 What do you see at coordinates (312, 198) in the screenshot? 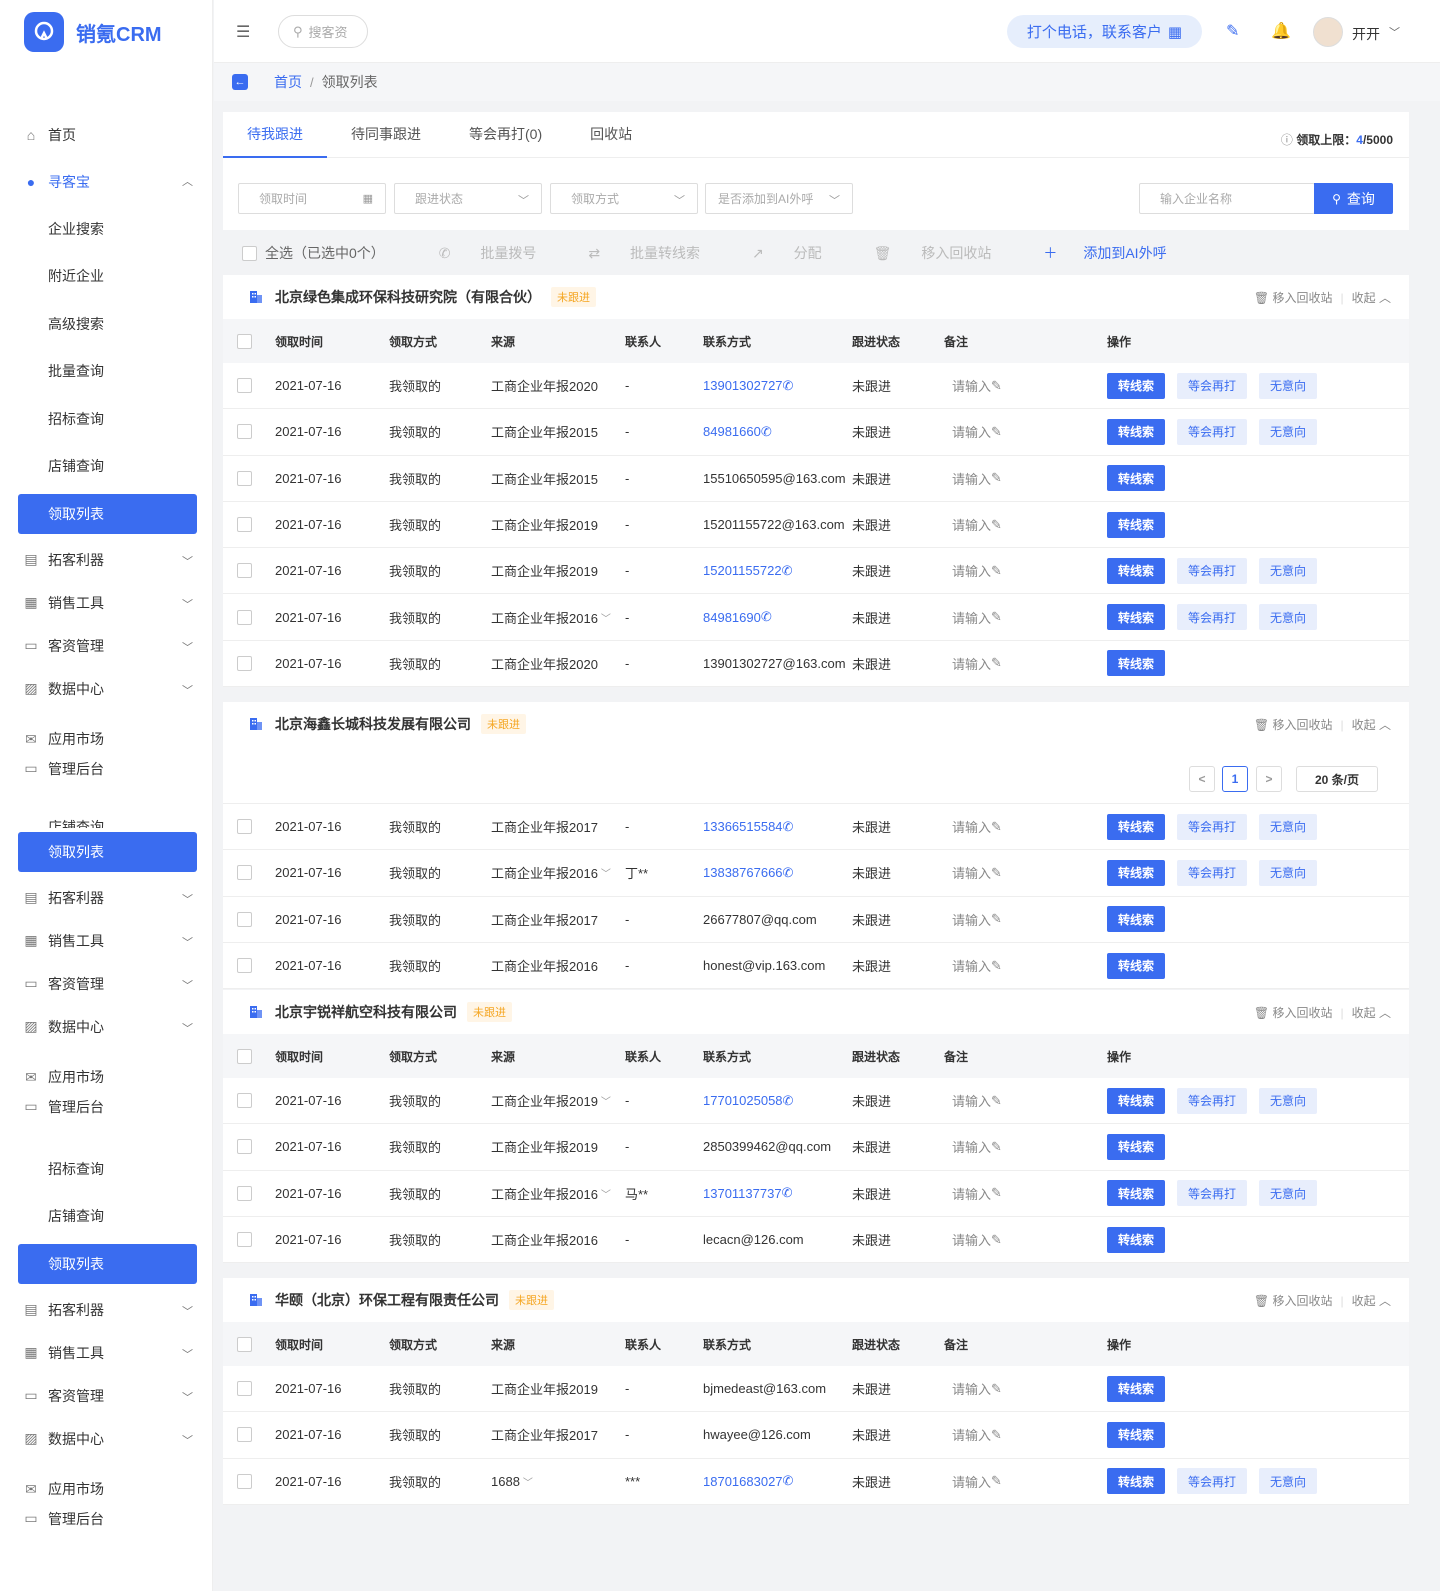
I see `claim-time-picker: 领取时间 ▦` at bounding box center [312, 198].